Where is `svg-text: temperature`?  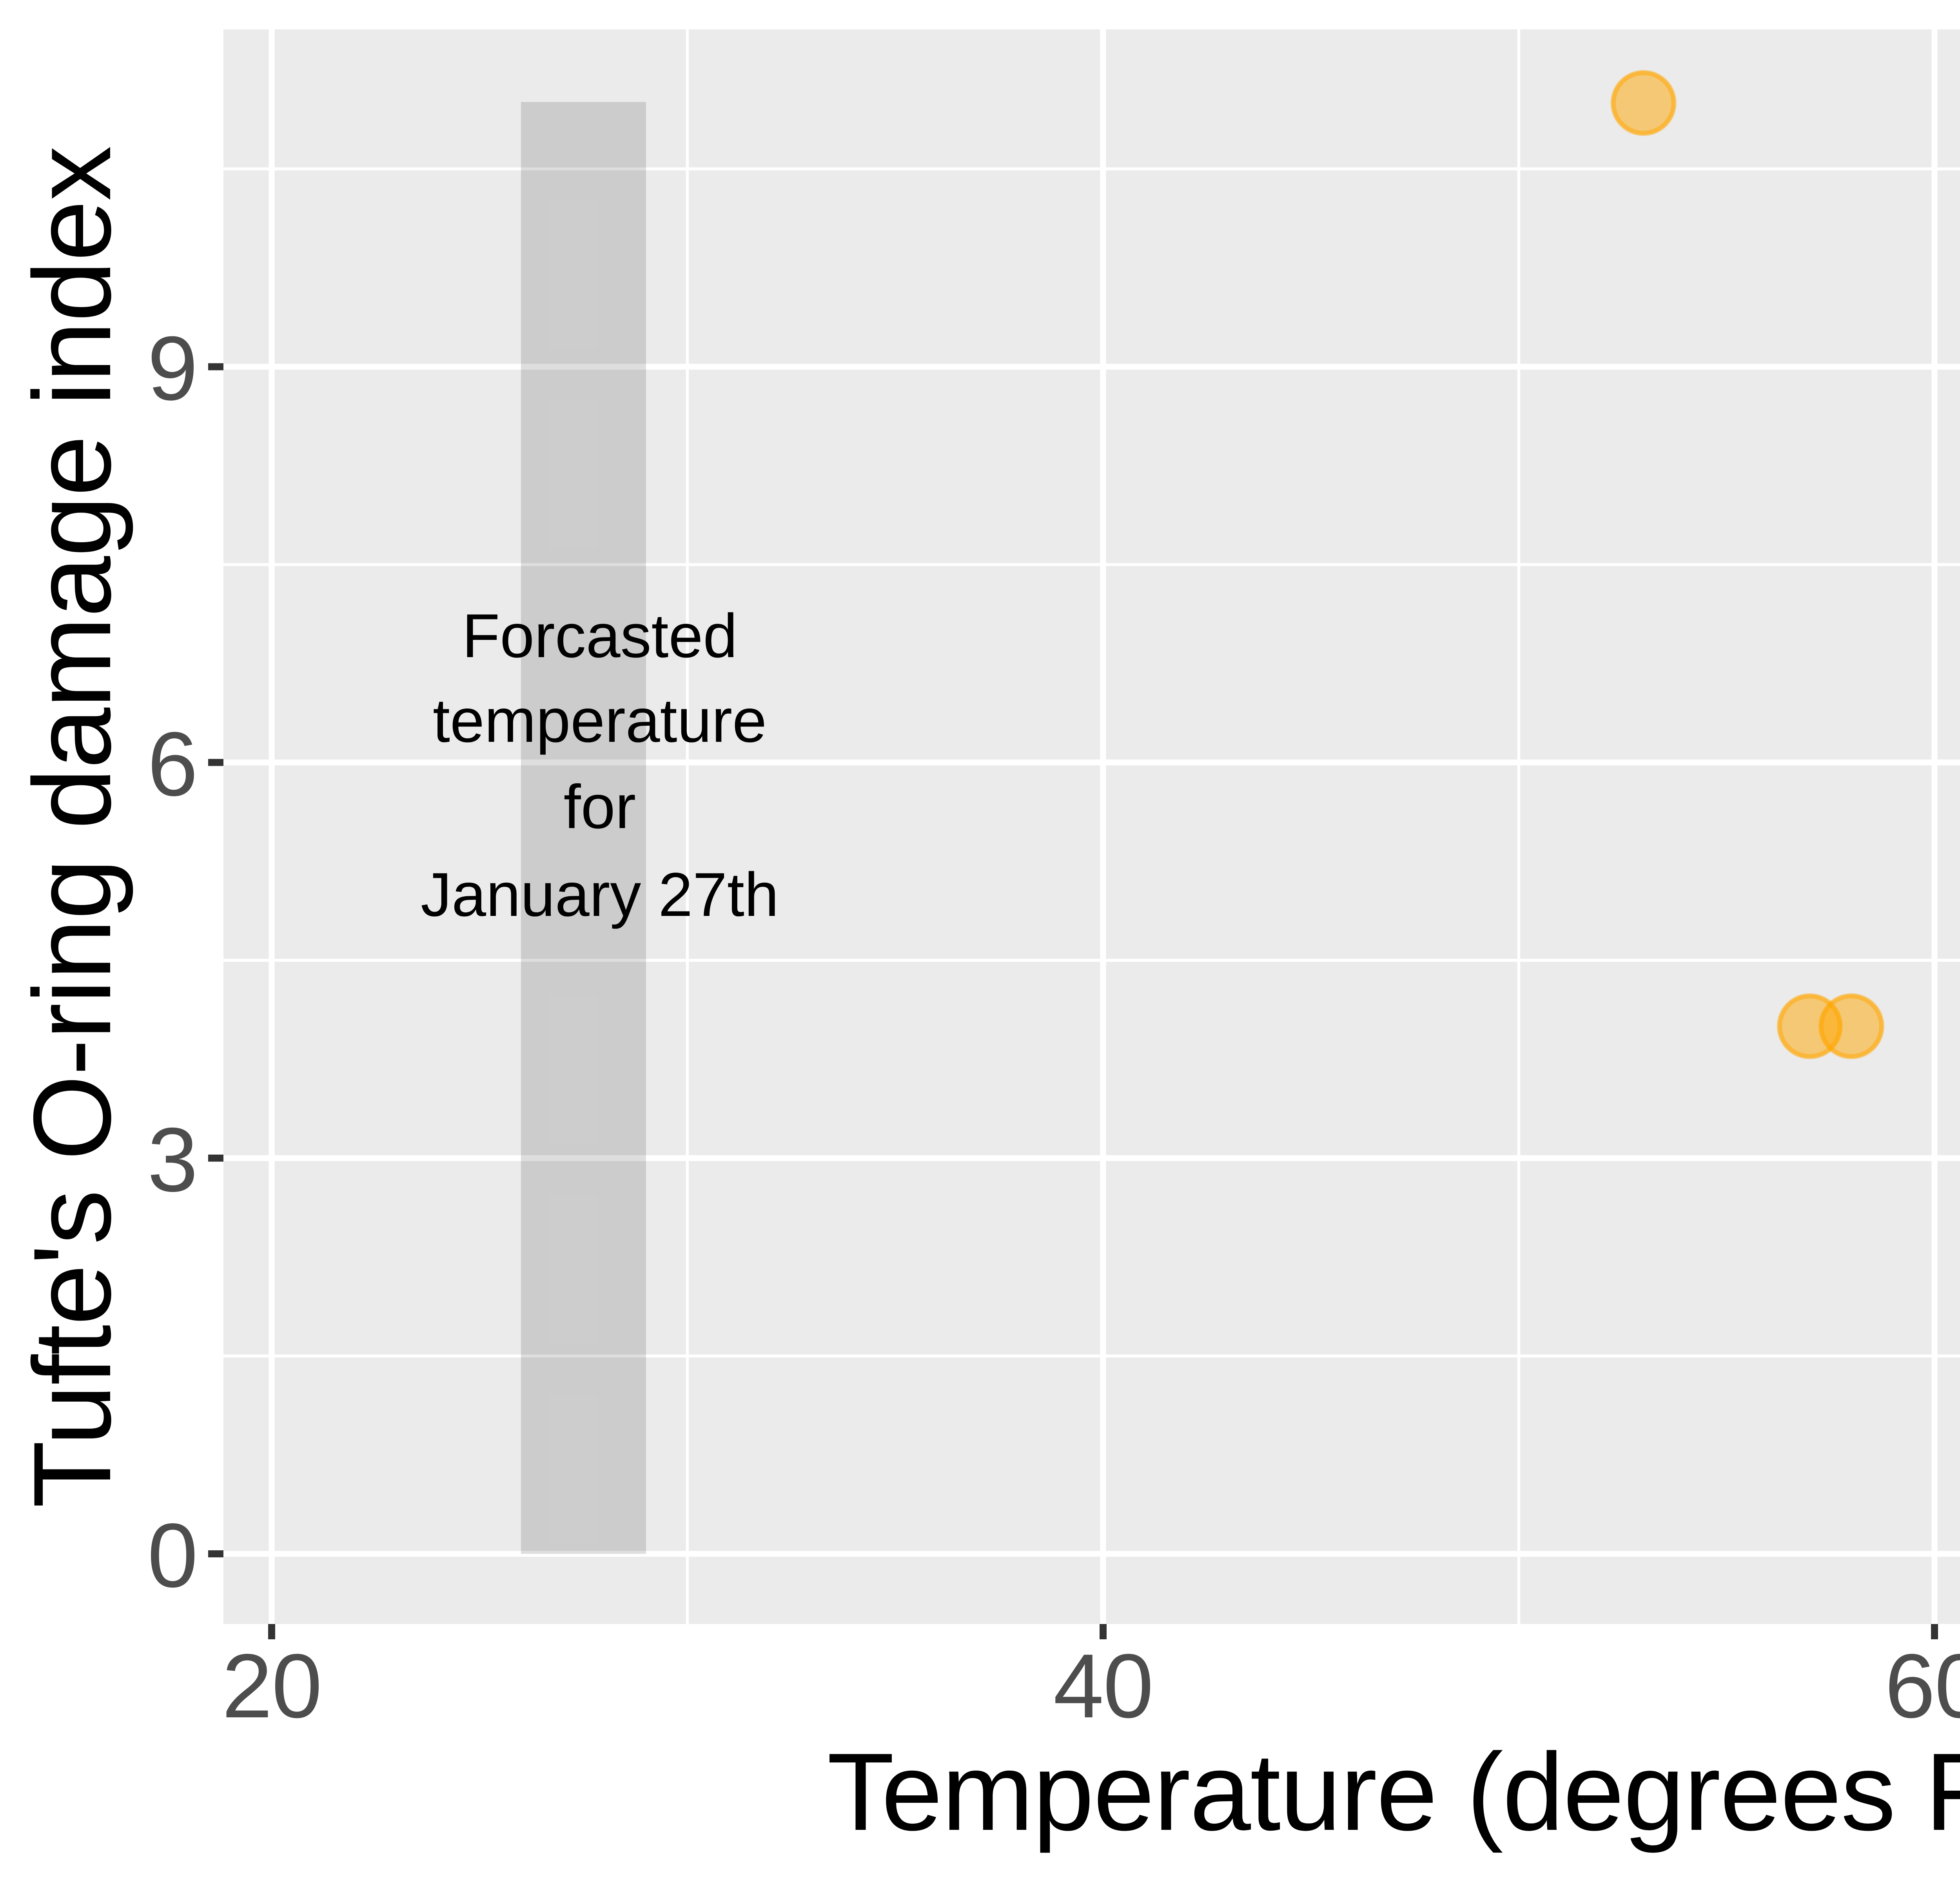
svg-text: temperature is located at coordinates (600, 720).